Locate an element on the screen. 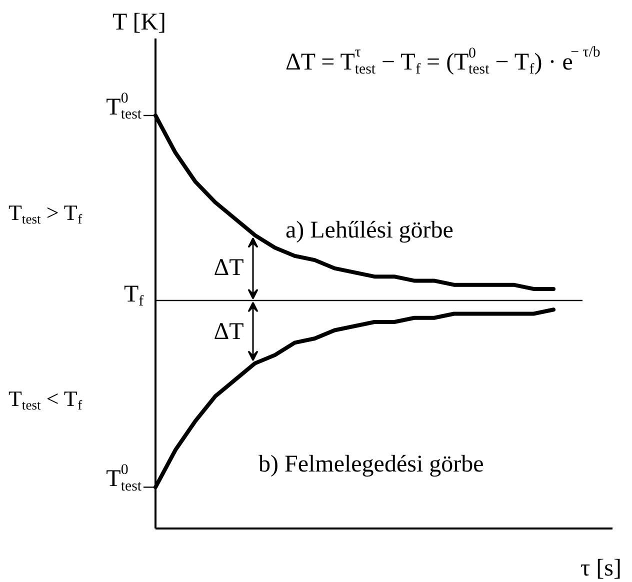 This screenshot has width=632, height=582. annotation: a) Lehűlési görbe is located at coordinates (370, 231).